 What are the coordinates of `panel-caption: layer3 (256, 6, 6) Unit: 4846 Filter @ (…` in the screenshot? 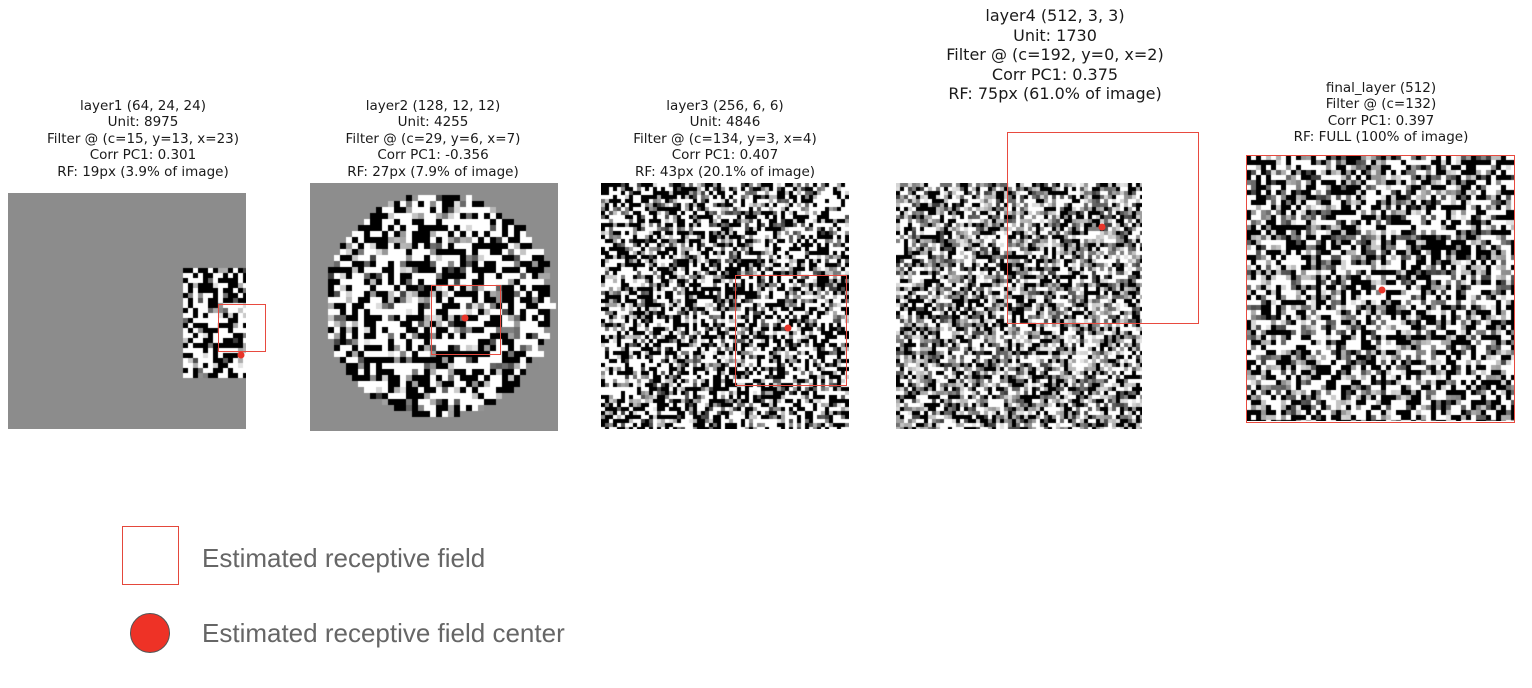 It's located at (725, 139).